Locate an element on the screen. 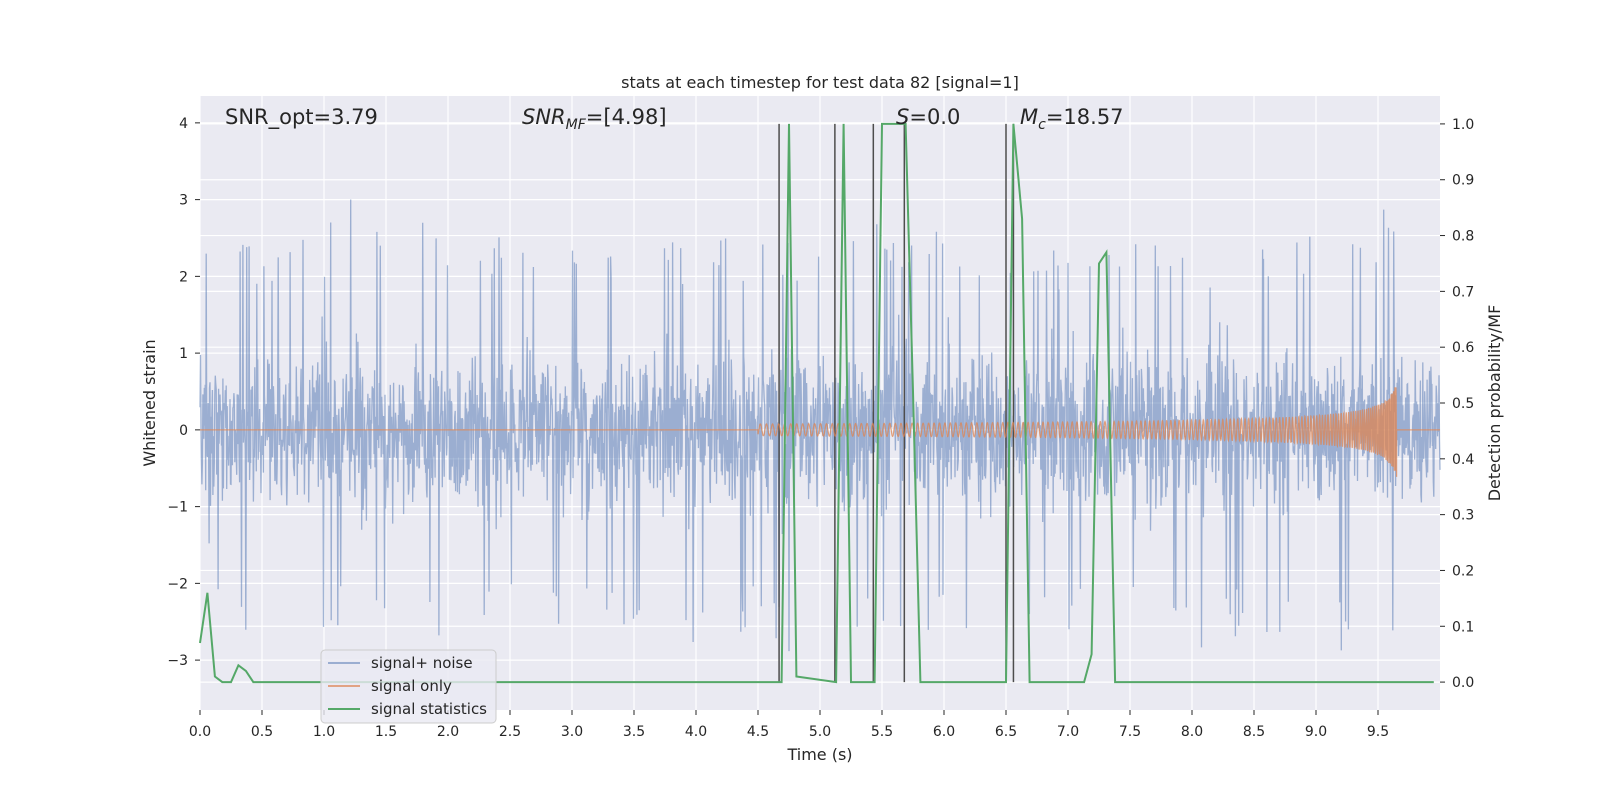 The height and width of the screenshot is (800, 1600). annotation-mc: Mc=18.57 is located at coordinates (1072, 119).